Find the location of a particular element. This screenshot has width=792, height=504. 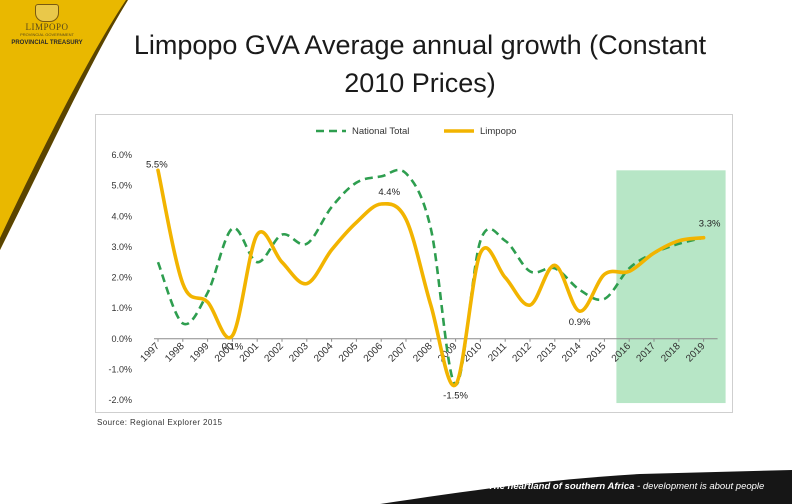

x-tick-label: 2004 is located at coordinates (324, 353).